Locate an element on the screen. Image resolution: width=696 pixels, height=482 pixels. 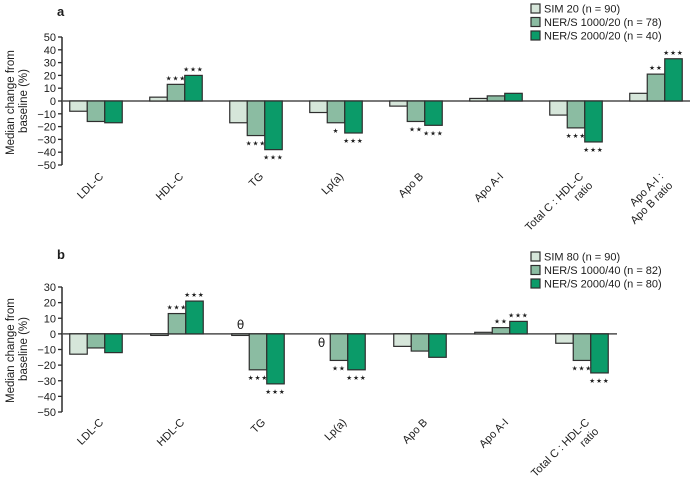
legend-label-0: SIM 80 (n = 90) is located at coordinates (582, 258).